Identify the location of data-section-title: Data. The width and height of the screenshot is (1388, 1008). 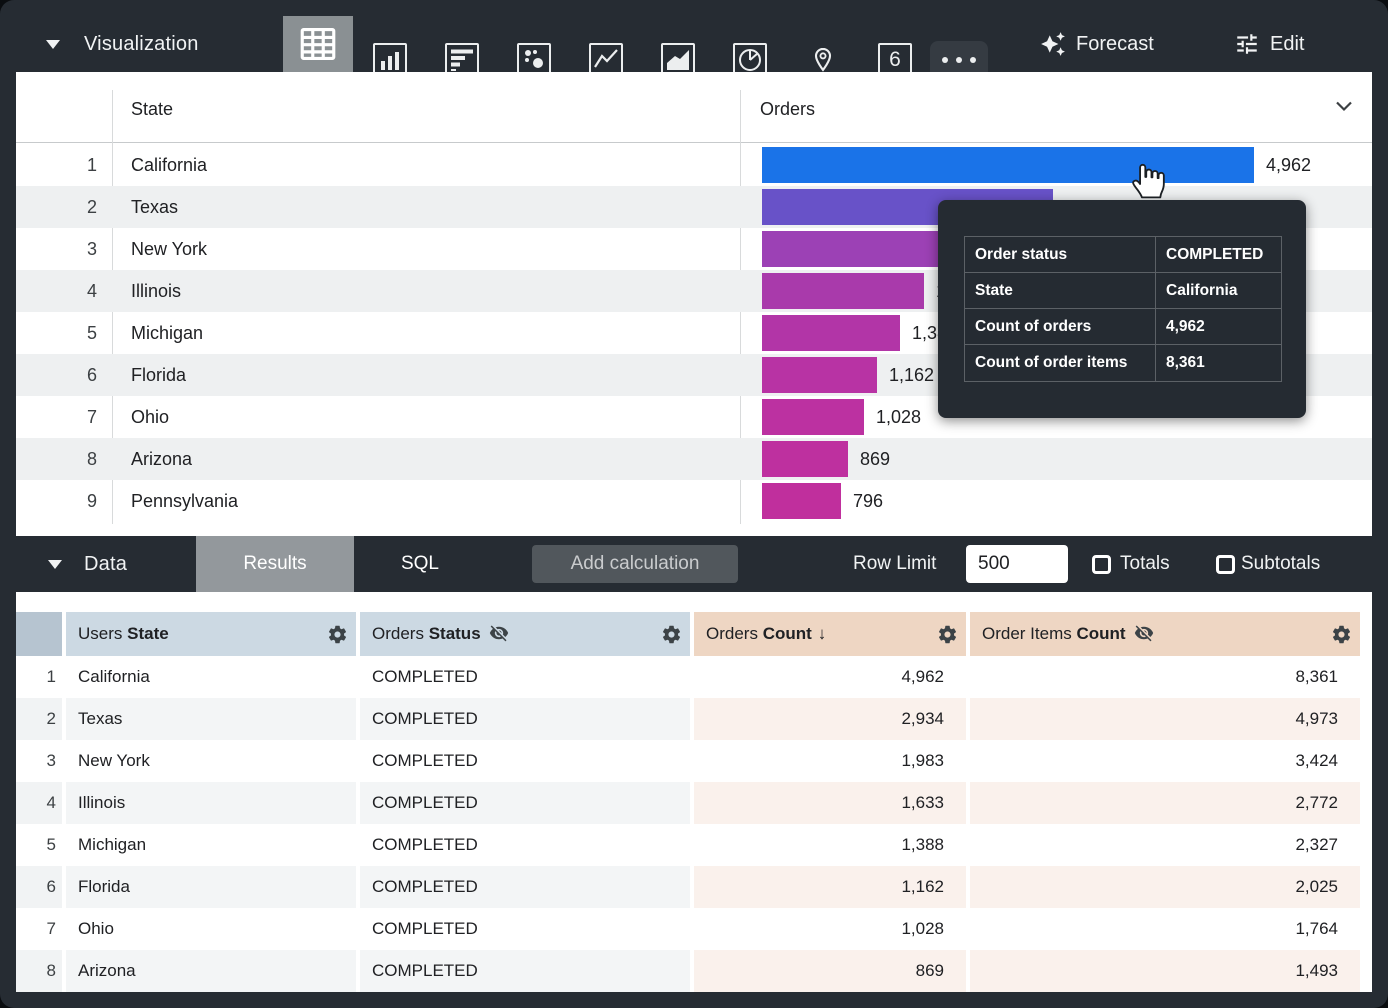
(106, 564).